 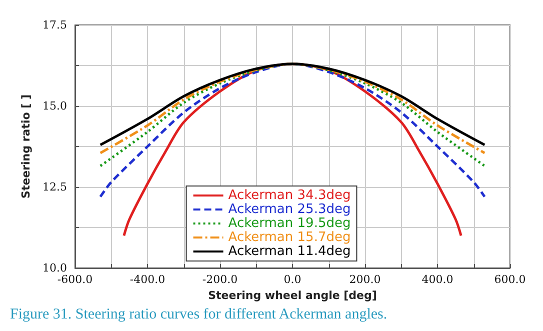 What do you see at coordinates (199, 314) in the screenshot?
I see `caption: Figure 31. Steering ratio curves for different Ackerman angles.` at bounding box center [199, 314].